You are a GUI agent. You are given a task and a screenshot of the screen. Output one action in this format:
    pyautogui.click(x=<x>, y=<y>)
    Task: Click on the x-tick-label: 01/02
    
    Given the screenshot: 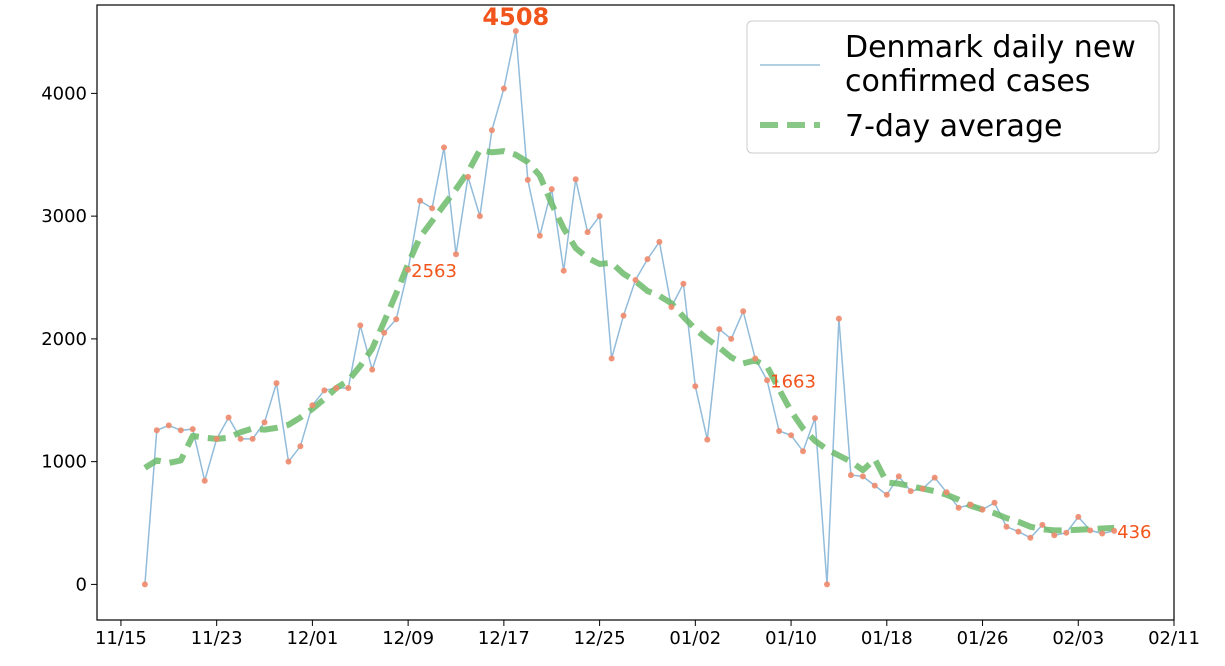 What is the action you would take?
    pyautogui.click(x=695, y=638)
    